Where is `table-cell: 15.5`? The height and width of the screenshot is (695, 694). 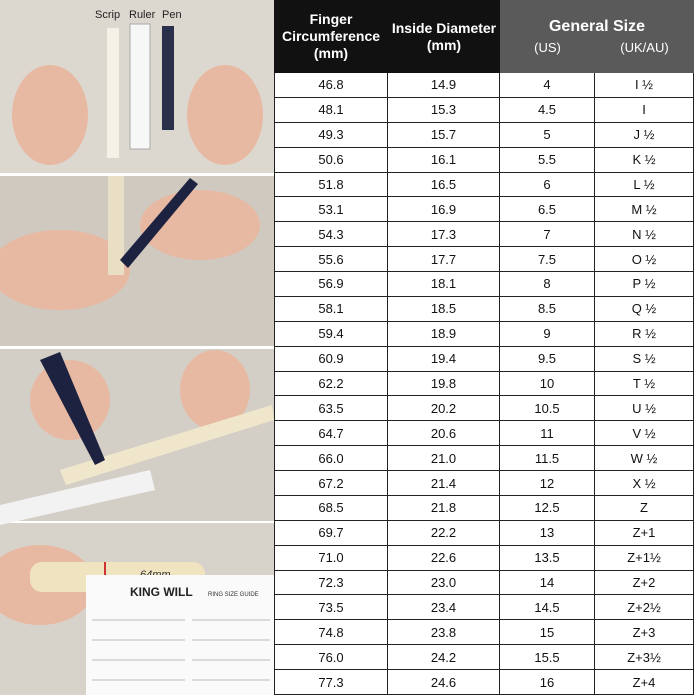 table-cell: 15.5 is located at coordinates (547, 658).